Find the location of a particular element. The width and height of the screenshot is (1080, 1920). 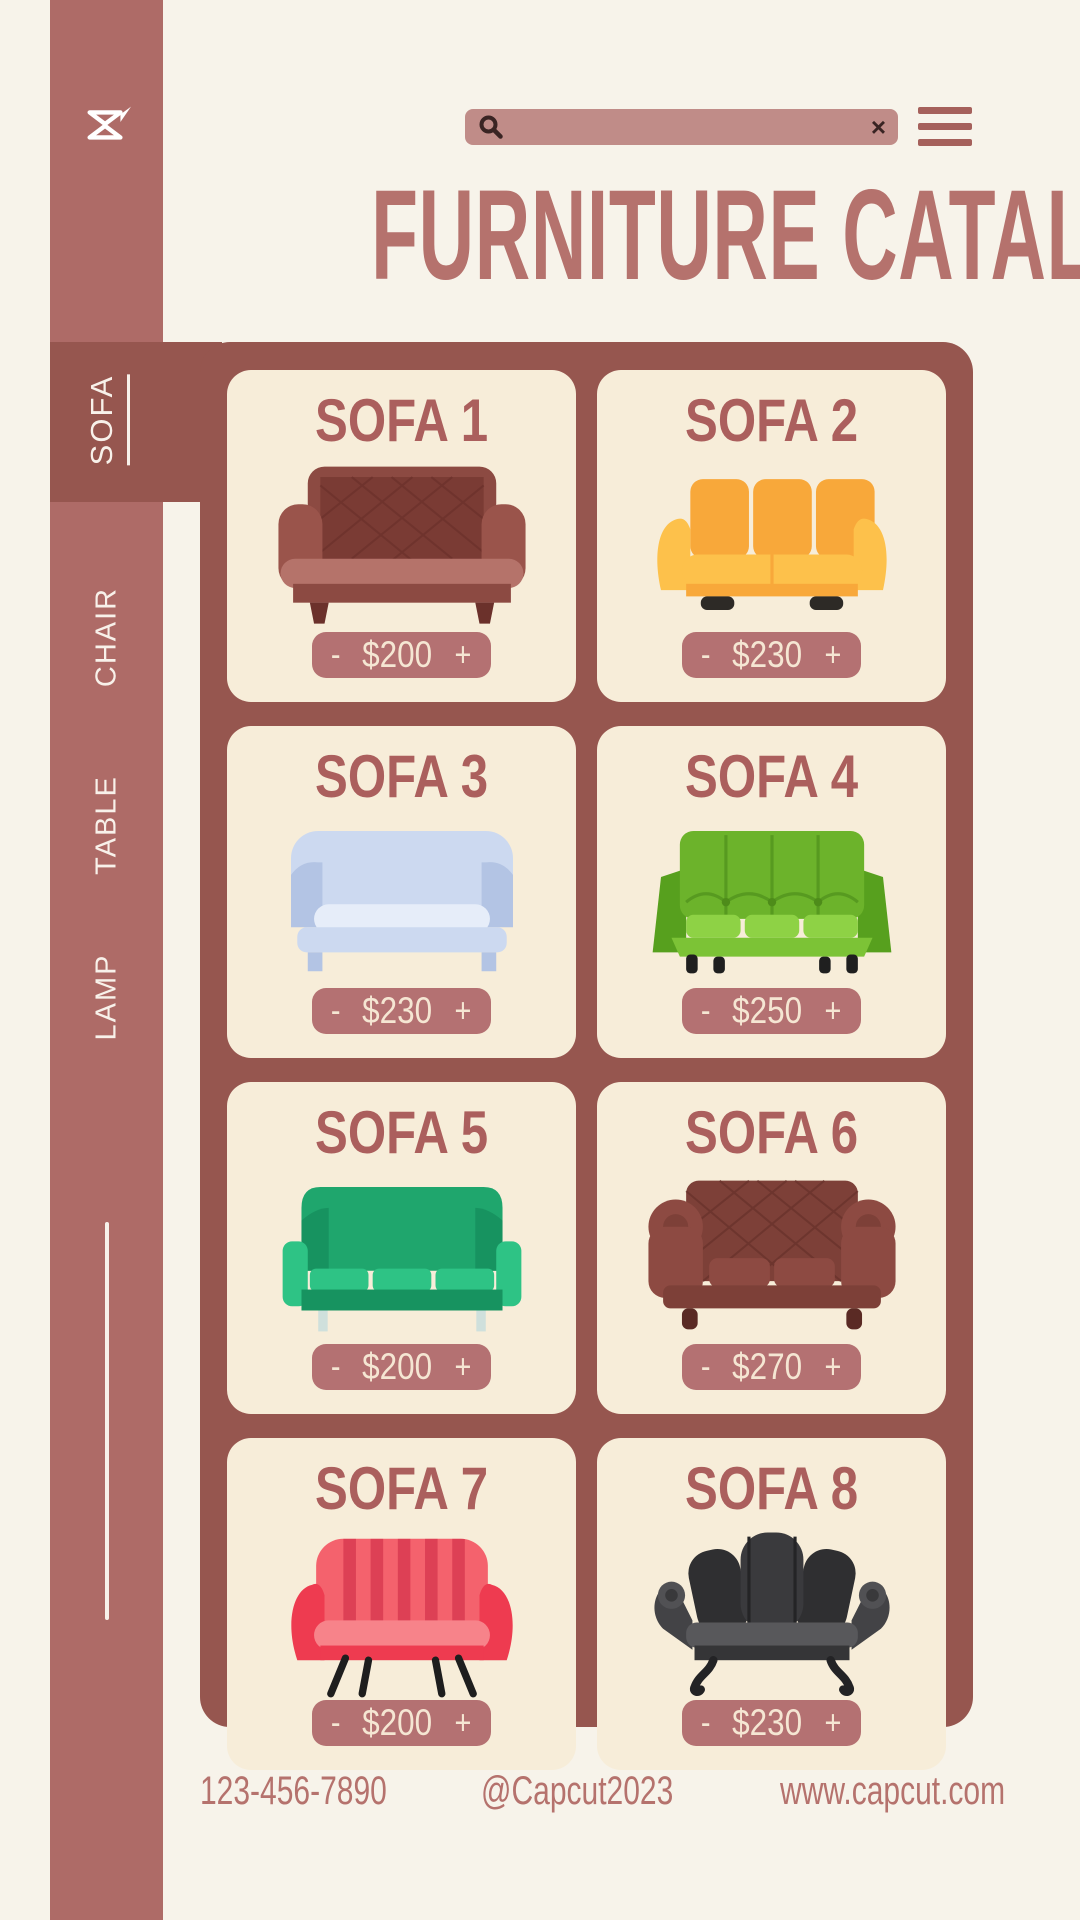

search-bar: × is located at coordinates (681, 127).